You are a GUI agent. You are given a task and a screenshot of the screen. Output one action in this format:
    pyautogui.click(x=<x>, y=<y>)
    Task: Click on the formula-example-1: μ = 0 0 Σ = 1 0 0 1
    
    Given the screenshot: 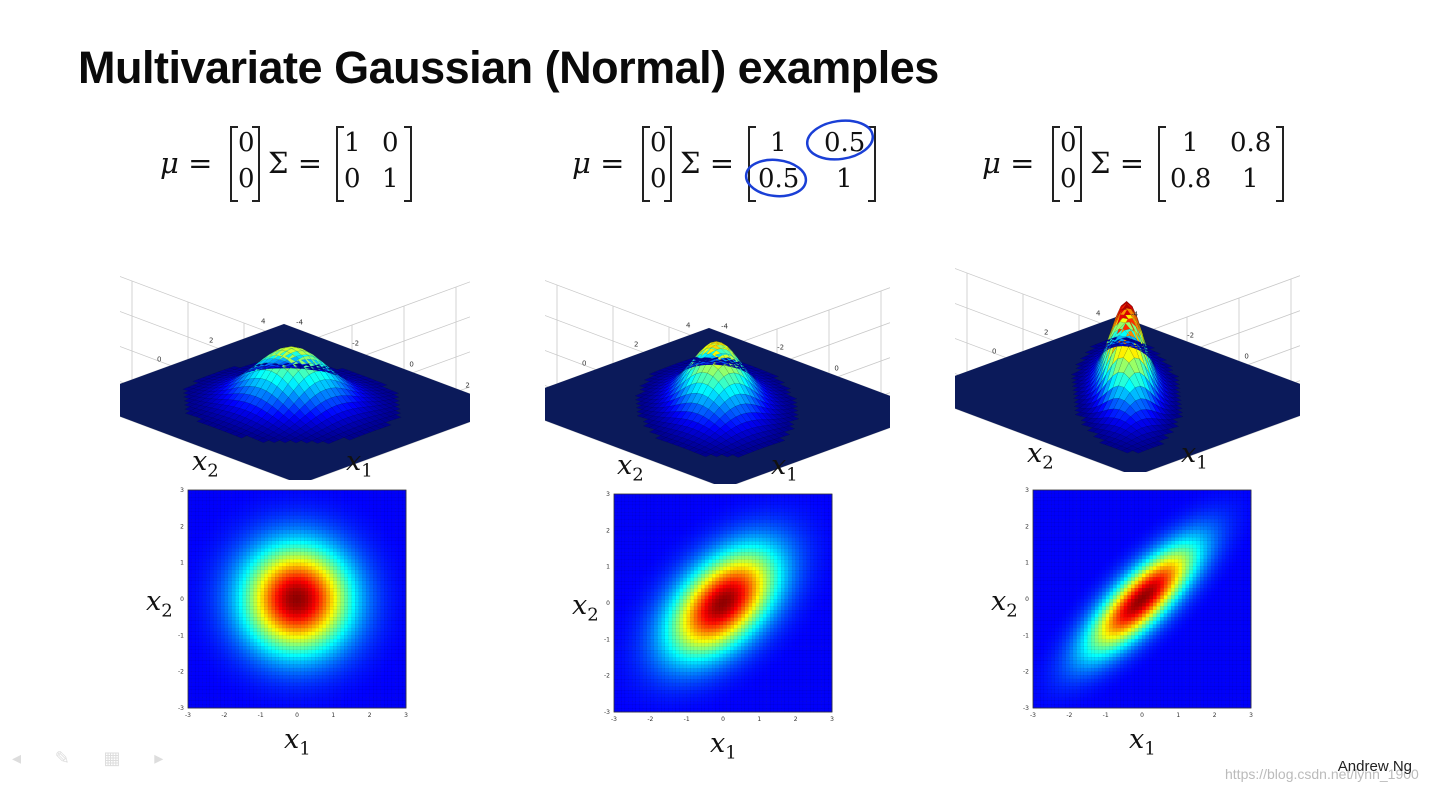 What is the action you would take?
    pyautogui.click(x=295, y=163)
    